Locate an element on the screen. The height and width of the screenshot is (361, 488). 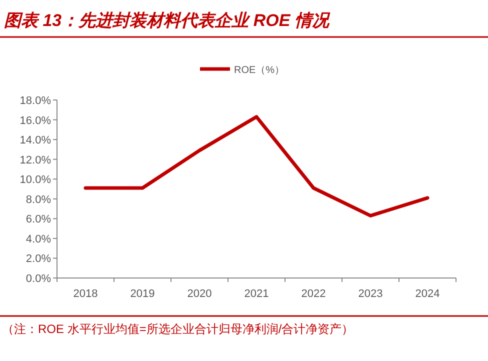
x-tick-label: 2022 is located at coordinates (313, 294).